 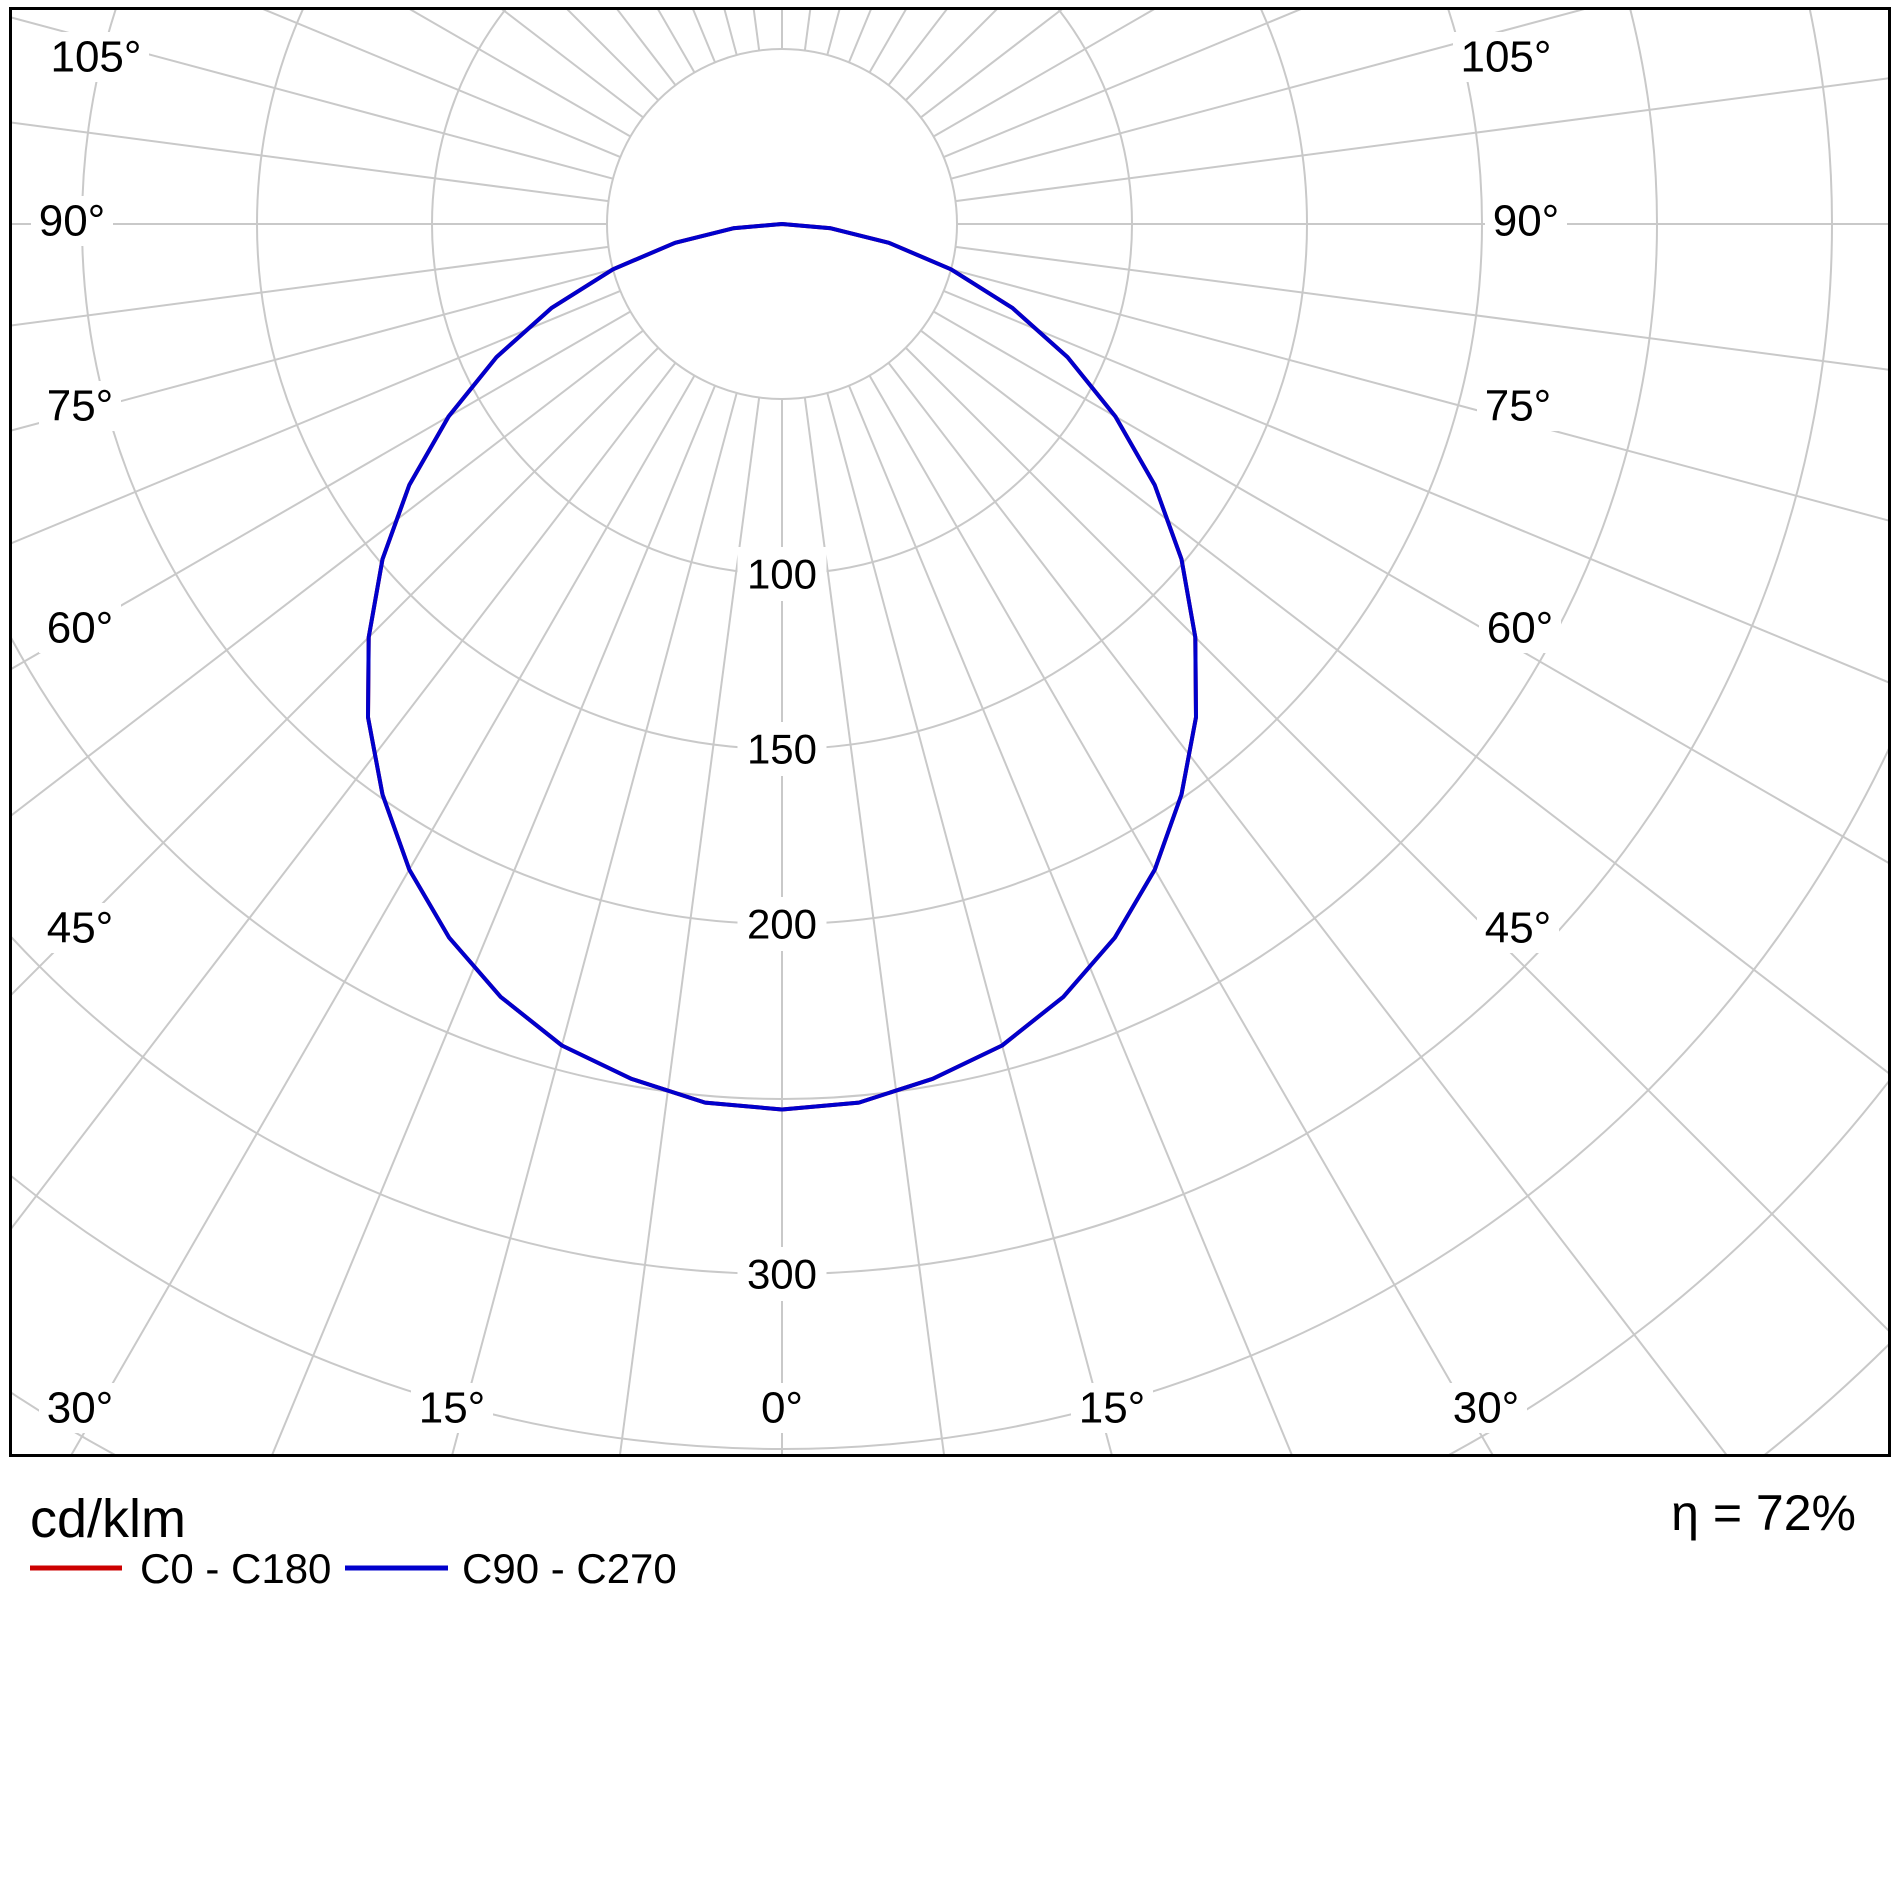 What do you see at coordinates (1763, 1513) in the screenshot?
I see `efficiency-label: η = 72%` at bounding box center [1763, 1513].